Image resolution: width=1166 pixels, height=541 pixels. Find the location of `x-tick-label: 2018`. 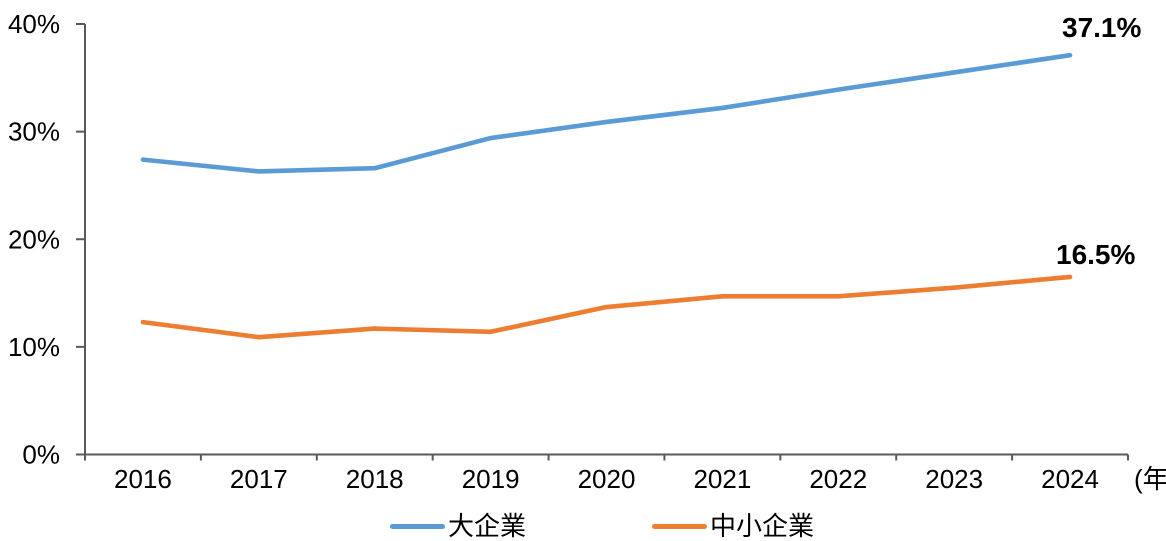

x-tick-label: 2018 is located at coordinates (375, 479).